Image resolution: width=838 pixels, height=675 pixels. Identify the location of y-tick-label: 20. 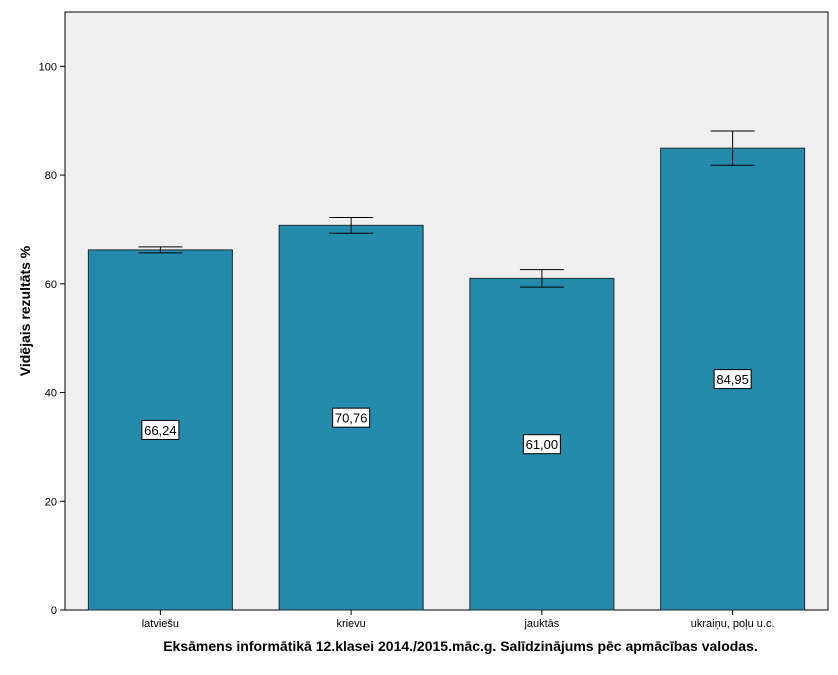
(51, 502).